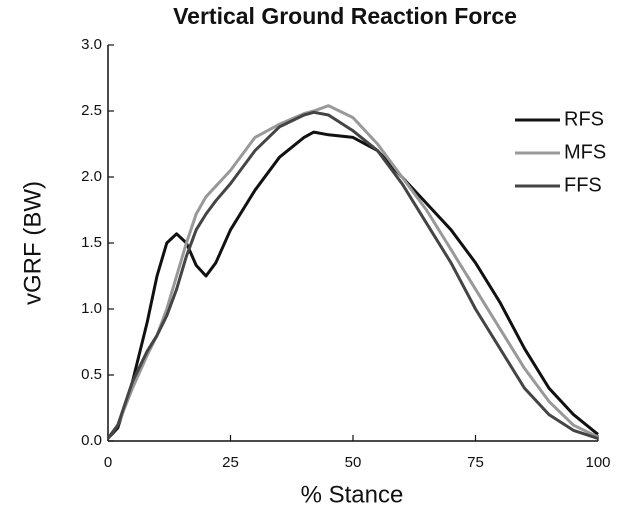 This screenshot has width=641, height=514. Describe the element at coordinates (584, 119) in the screenshot. I see `legend-label: RFS` at that location.